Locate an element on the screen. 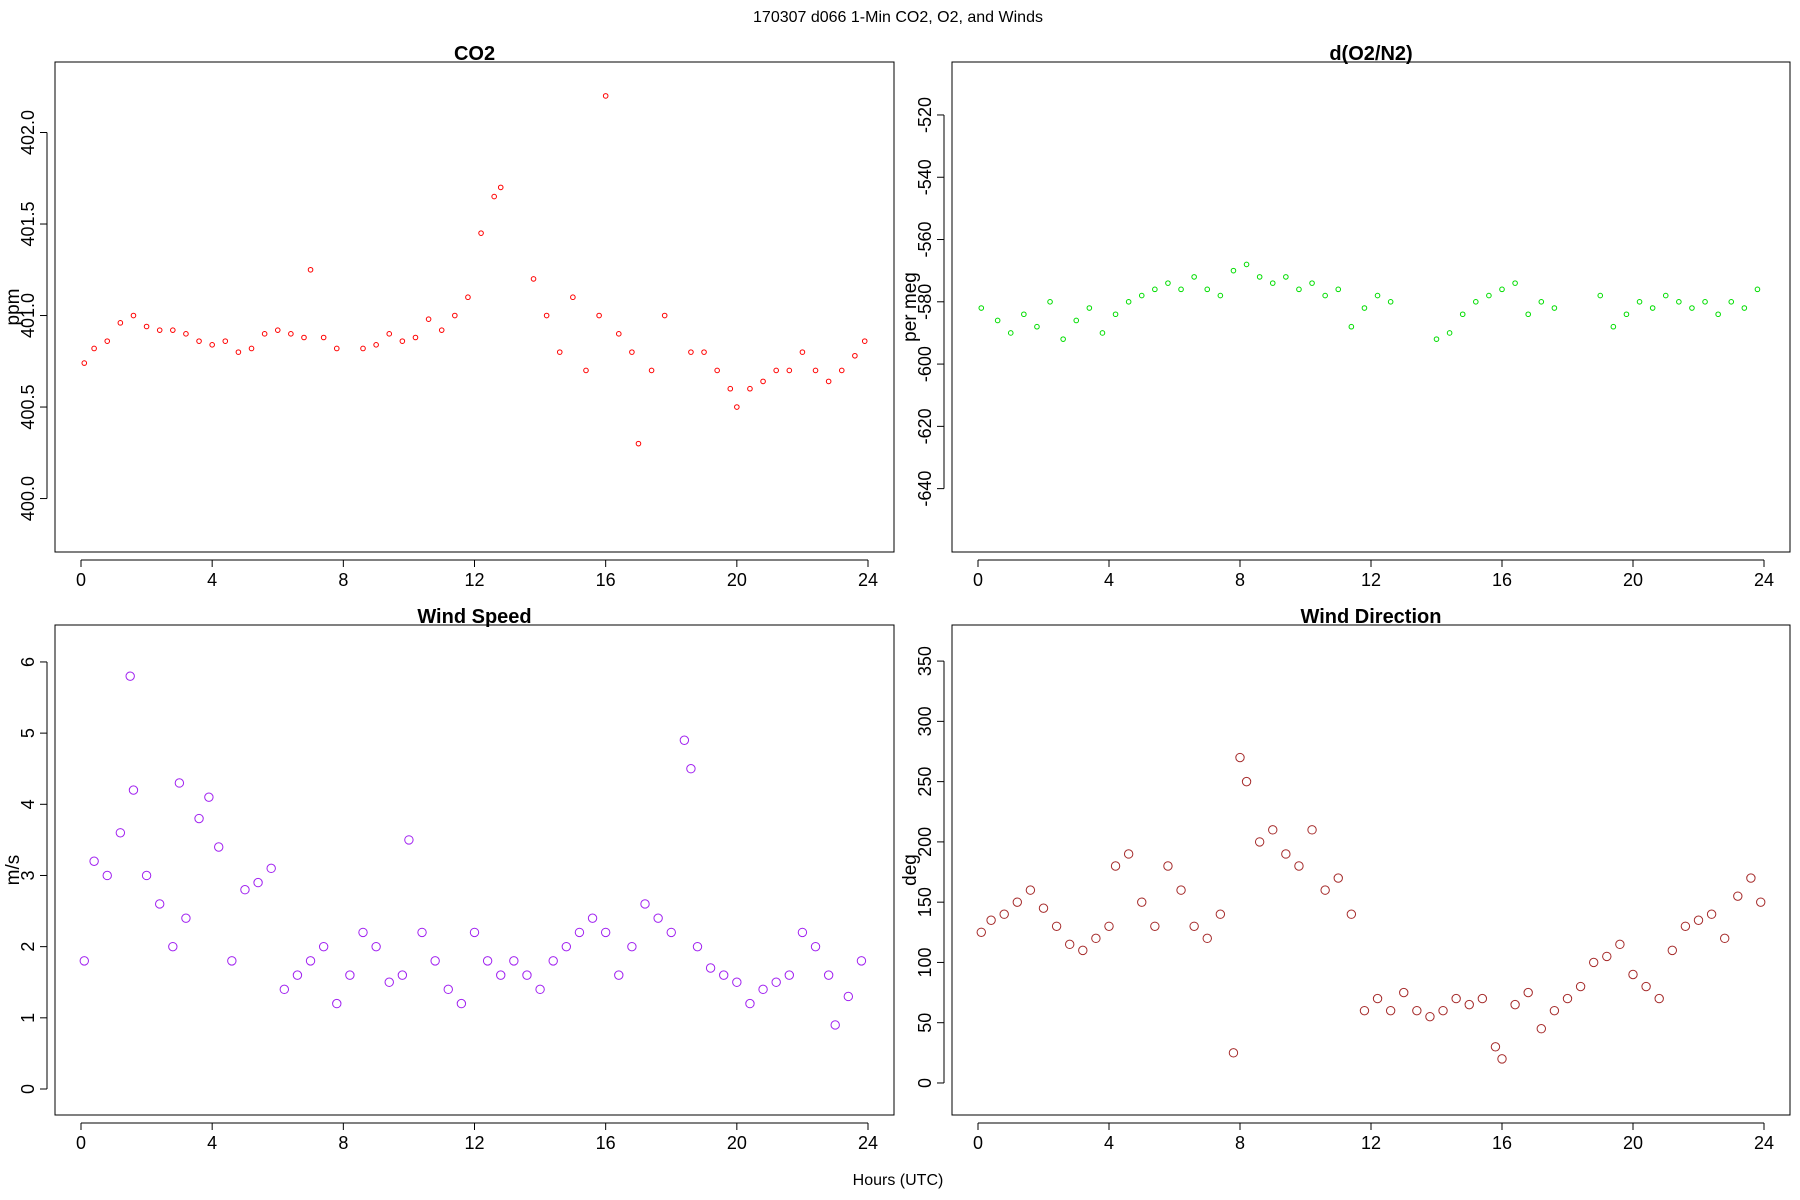 This screenshot has width=1800, height=1200. o2-y-tick-label: -620 is located at coordinates (925, 426).